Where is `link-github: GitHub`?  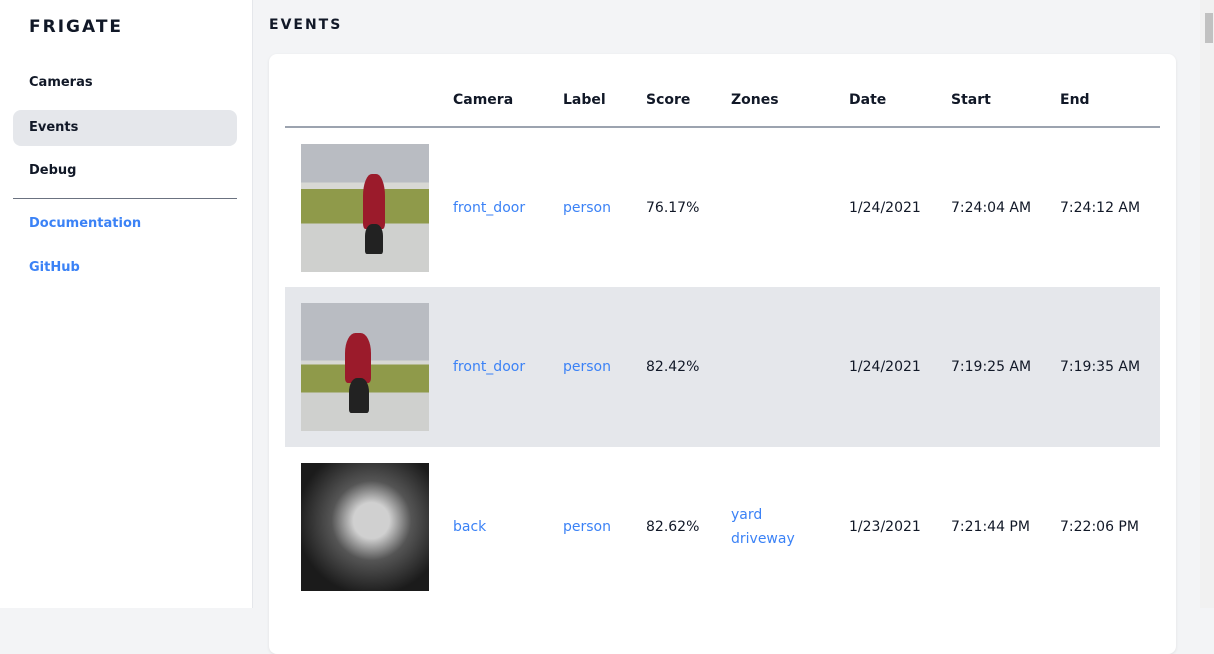 link-github: GitHub is located at coordinates (54, 267).